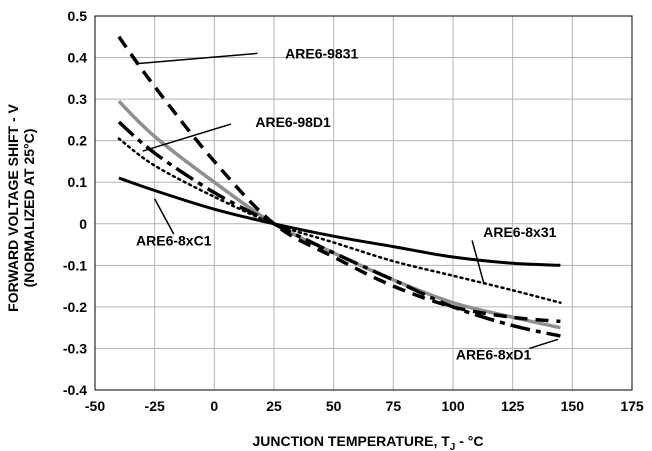  What do you see at coordinates (494, 355) in the screenshot?
I see `annotation-label: ARE6-8xD1` at bounding box center [494, 355].